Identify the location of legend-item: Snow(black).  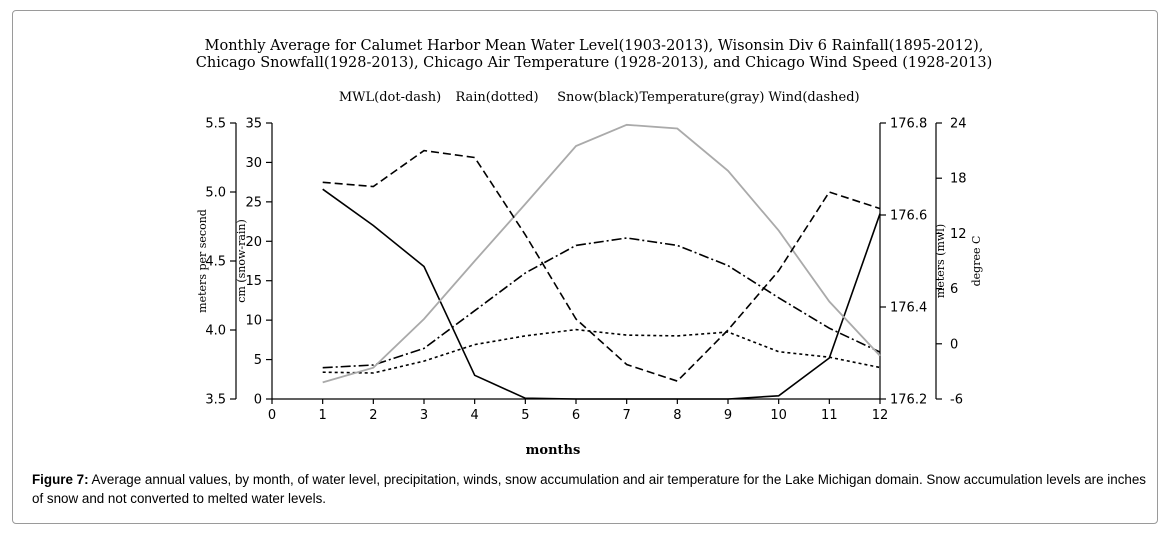
(598, 97).